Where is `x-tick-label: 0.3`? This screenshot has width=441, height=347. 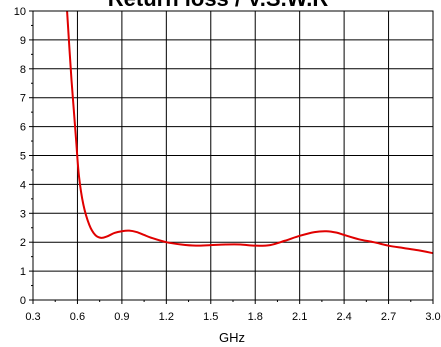
x-tick-label: 0.3 is located at coordinates (32, 317).